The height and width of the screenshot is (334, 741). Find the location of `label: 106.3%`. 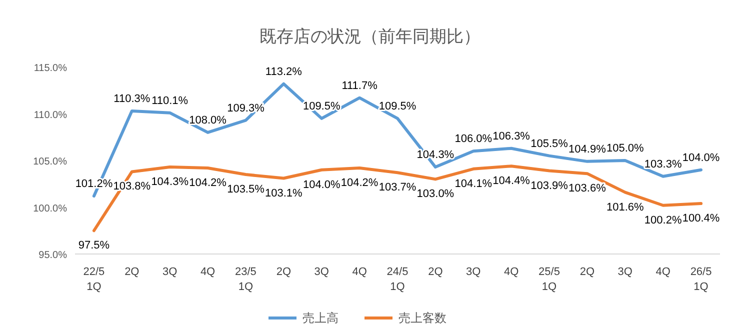

label: 106.3% is located at coordinates (511, 136).